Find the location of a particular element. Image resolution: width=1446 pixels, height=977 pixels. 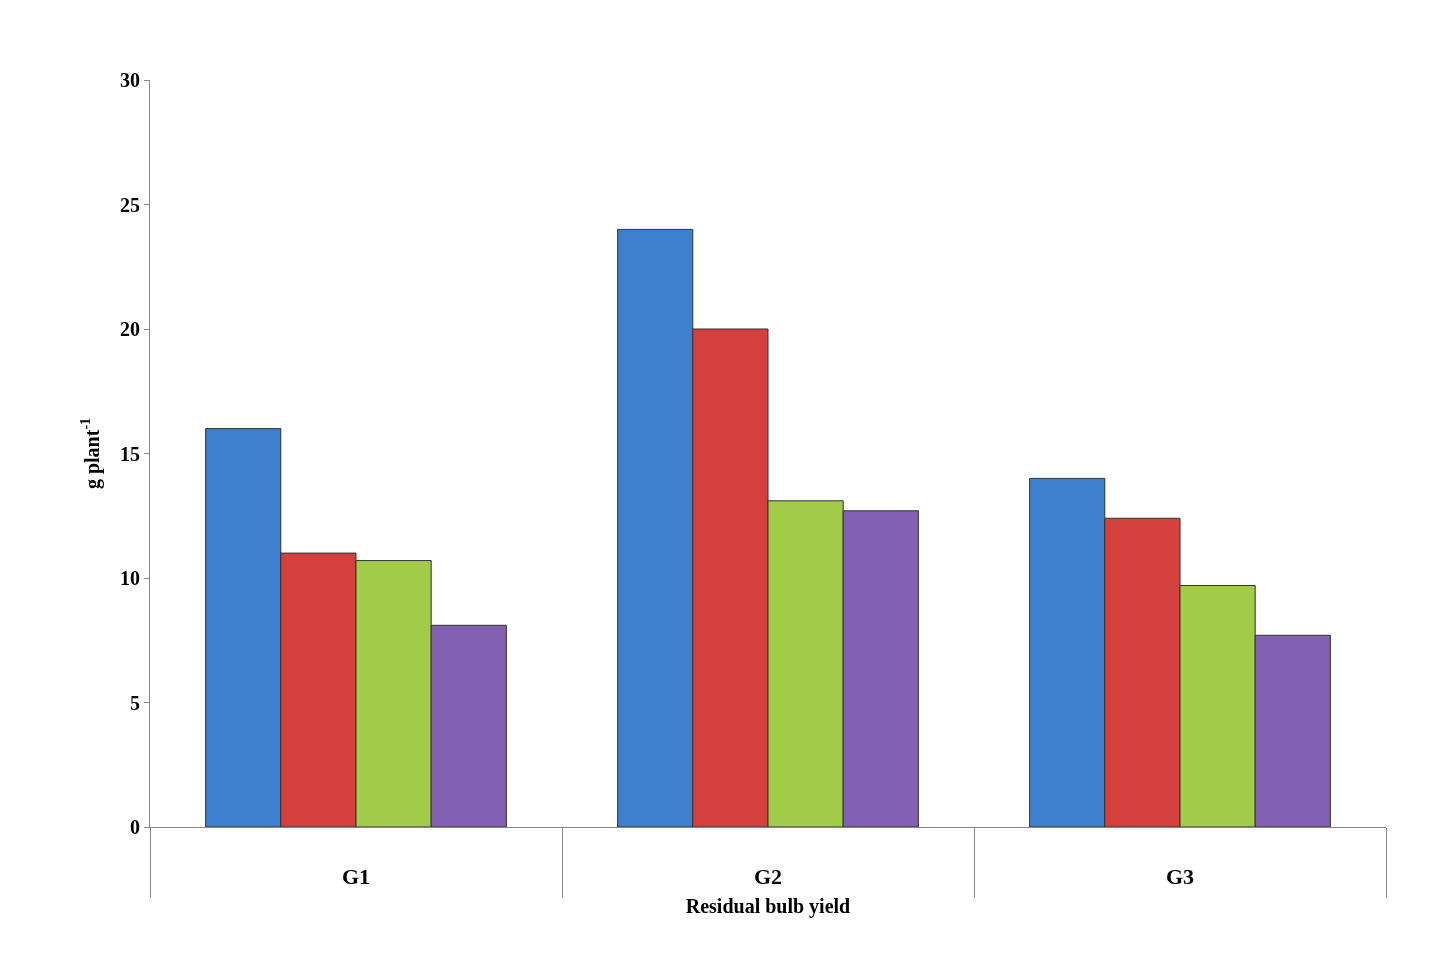

x-tick-label: G3 is located at coordinates (1180, 877).